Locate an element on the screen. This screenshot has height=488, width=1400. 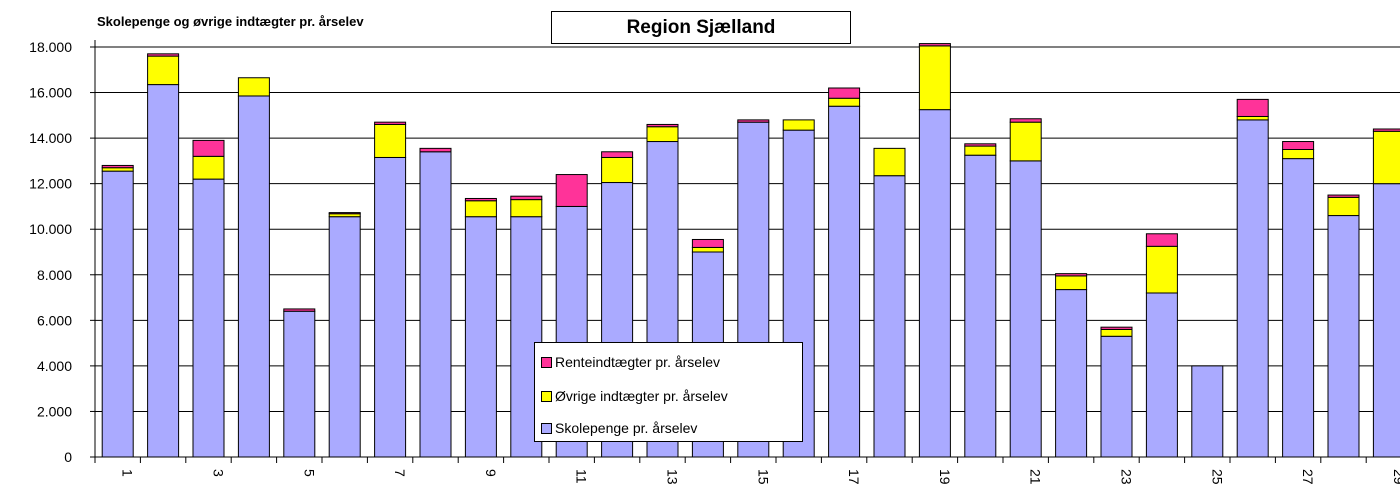
x-tick-label: 23 is located at coordinates (1127, 477).